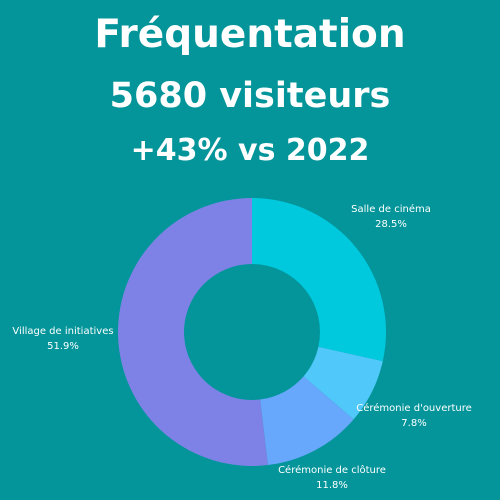 The height and width of the screenshot is (500, 500). What do you see at coordinates (332, 470) in the screenshot?
I see `slice-label-3: Cérémonie de clôture` at bounding box center [332, 470].